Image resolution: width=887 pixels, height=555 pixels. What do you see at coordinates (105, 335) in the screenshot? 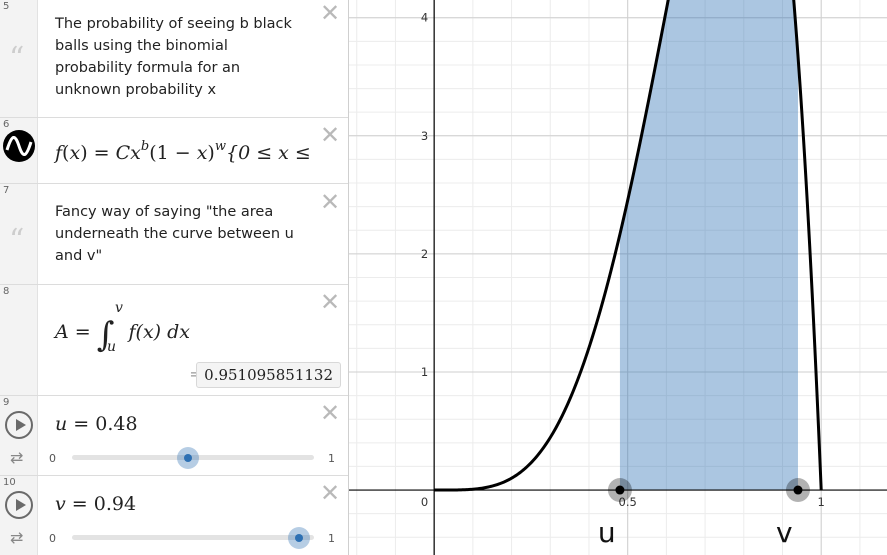
I see `integral-sign: ∫` at bounding box center [105, 335].